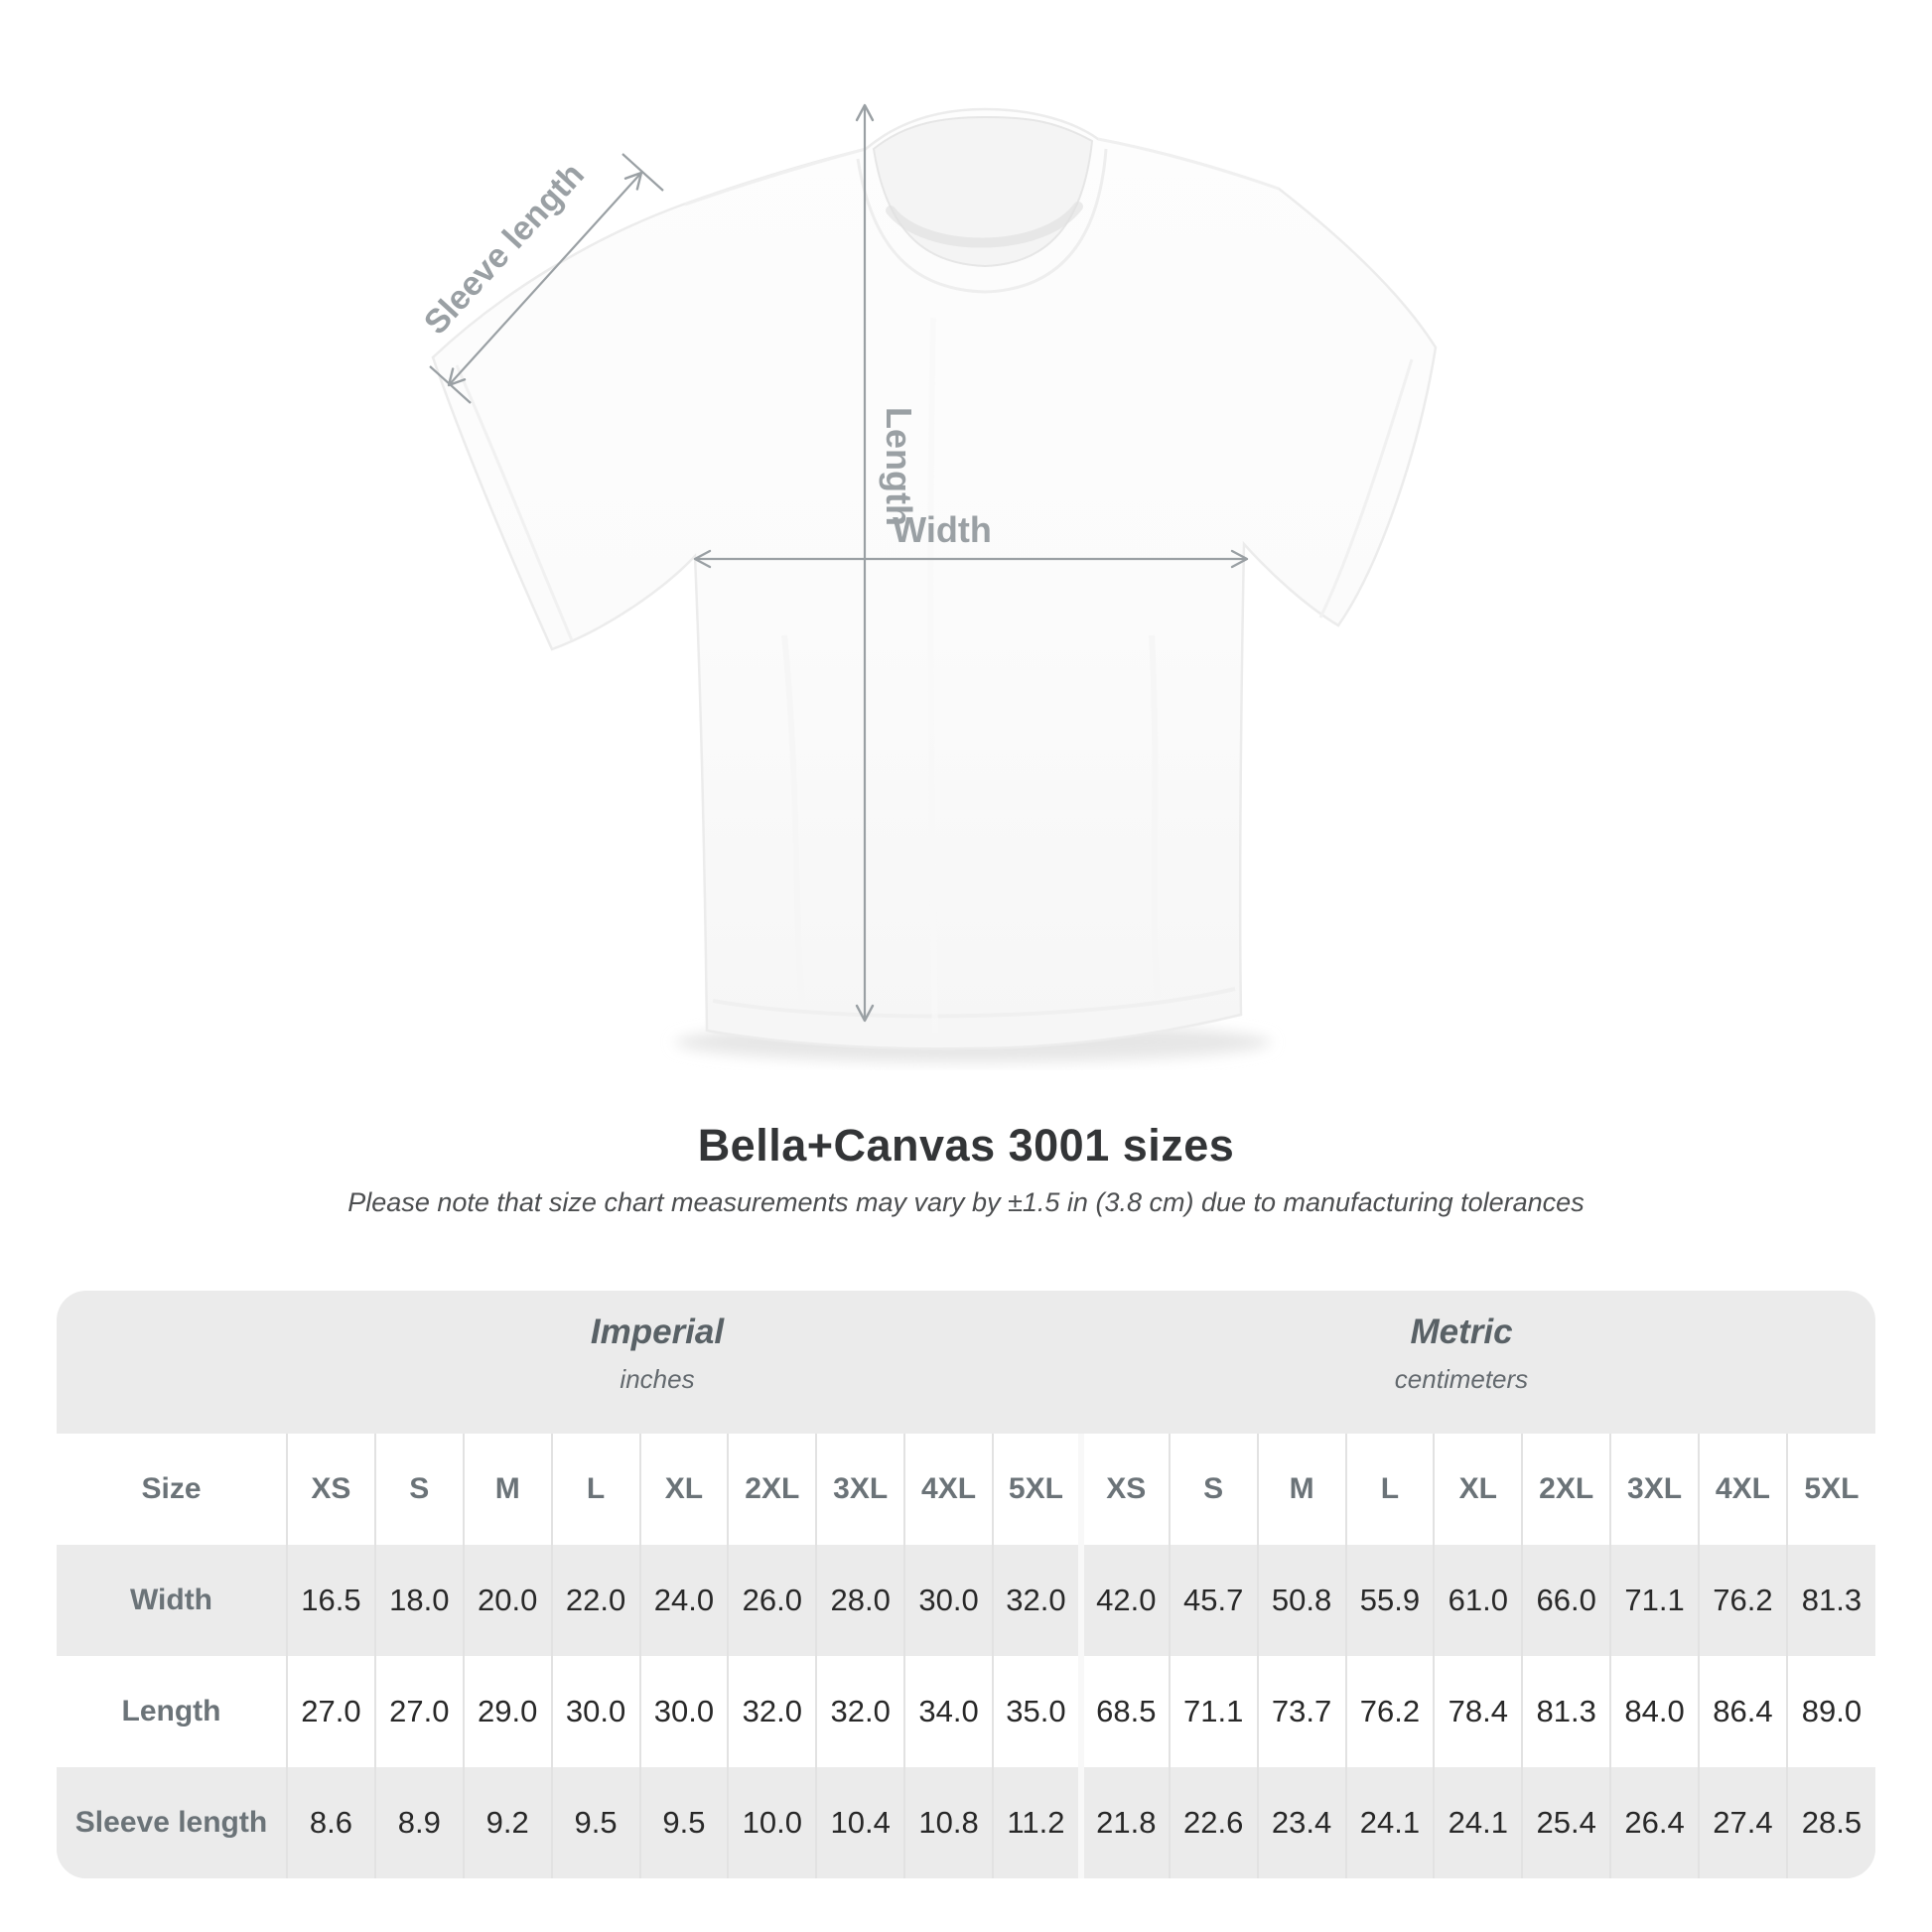 The image size is (1932, 1932). What do you see at coordinates (330, 1600) in the screenshot?
I see `width-imperial-xs: 16.5` at bounding box center [330, 1600].